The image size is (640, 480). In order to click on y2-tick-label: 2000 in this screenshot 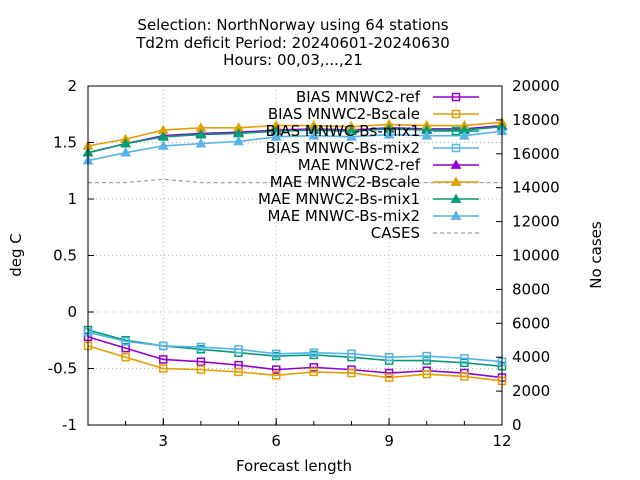, I will do `click(531, 391)`.